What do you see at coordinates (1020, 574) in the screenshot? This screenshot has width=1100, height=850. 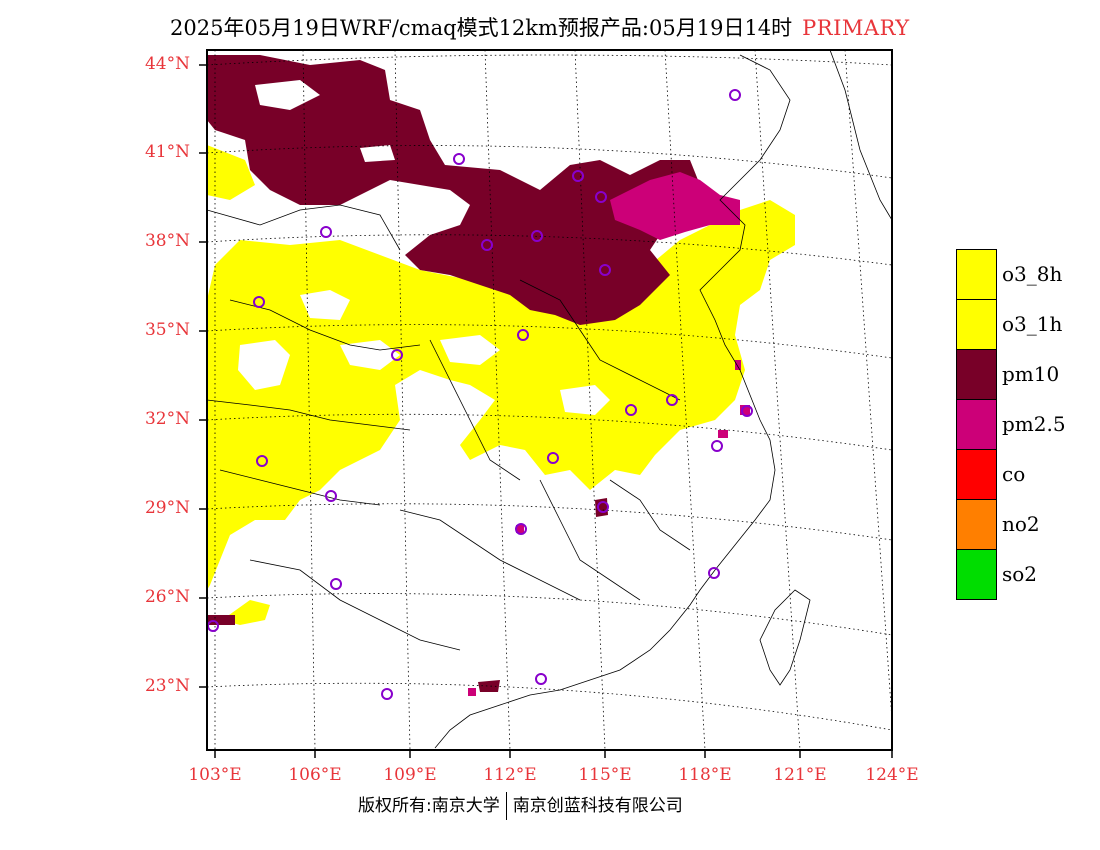 I see `legend-label: so2` at bounding box center [1020, 574].